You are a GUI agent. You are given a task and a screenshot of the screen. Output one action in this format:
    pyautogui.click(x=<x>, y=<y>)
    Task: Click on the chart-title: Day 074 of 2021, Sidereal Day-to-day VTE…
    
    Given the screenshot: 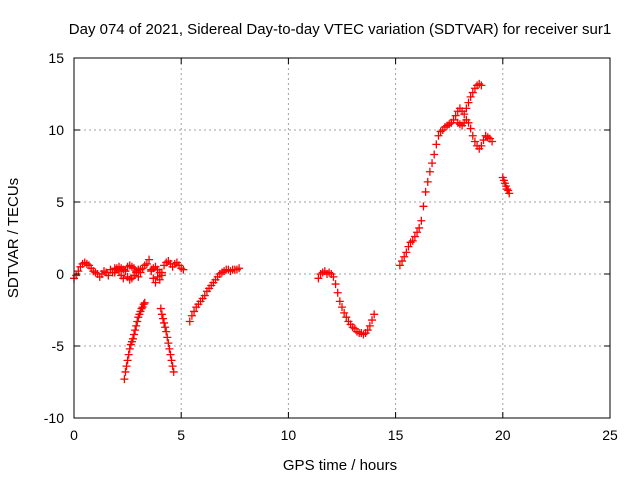 What is the action you would take?
    pyautogui.click(x=340, y=29)
    